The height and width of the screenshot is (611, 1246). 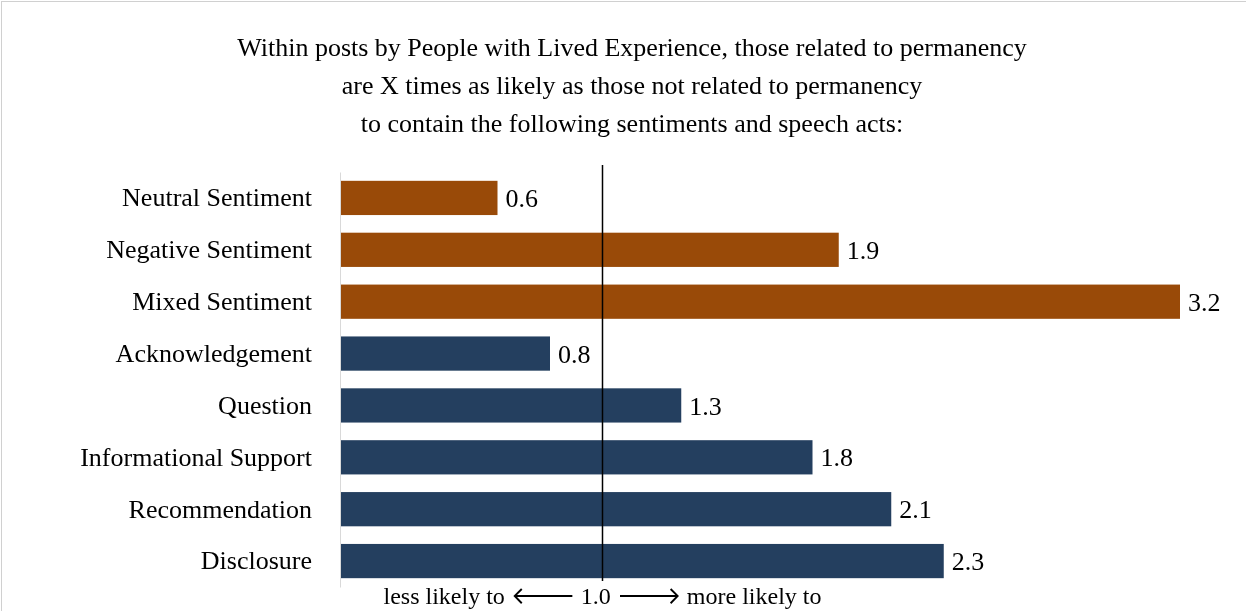 What do you see at coordinates (265, 405) in the screenshot?
I see `y-tick-label: Question` at bounding box center [265, 405].